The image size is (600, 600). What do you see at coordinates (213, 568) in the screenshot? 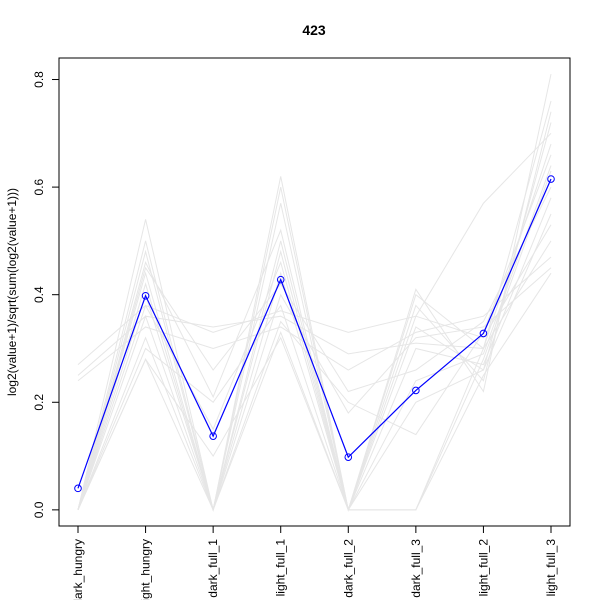
I see `x-tick-label-3: dark_full_1` at bounding box center [213, 568].